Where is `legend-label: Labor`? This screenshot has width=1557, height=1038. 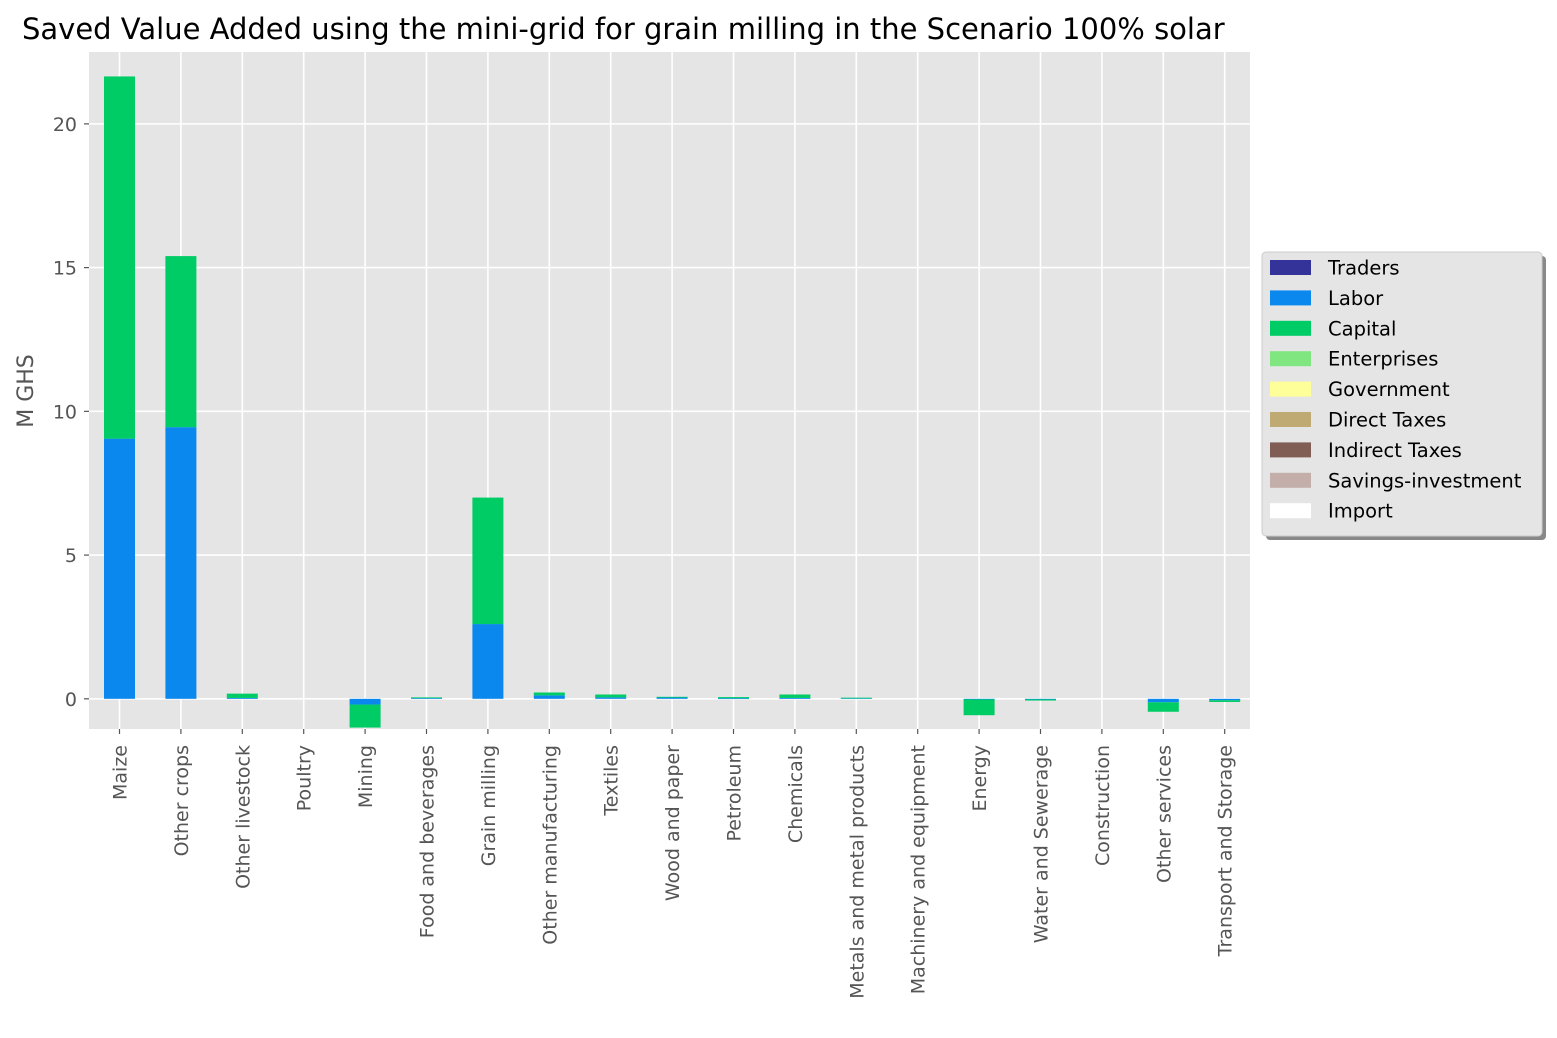 legend-label: Labor is located at coordinates (1356, 298).